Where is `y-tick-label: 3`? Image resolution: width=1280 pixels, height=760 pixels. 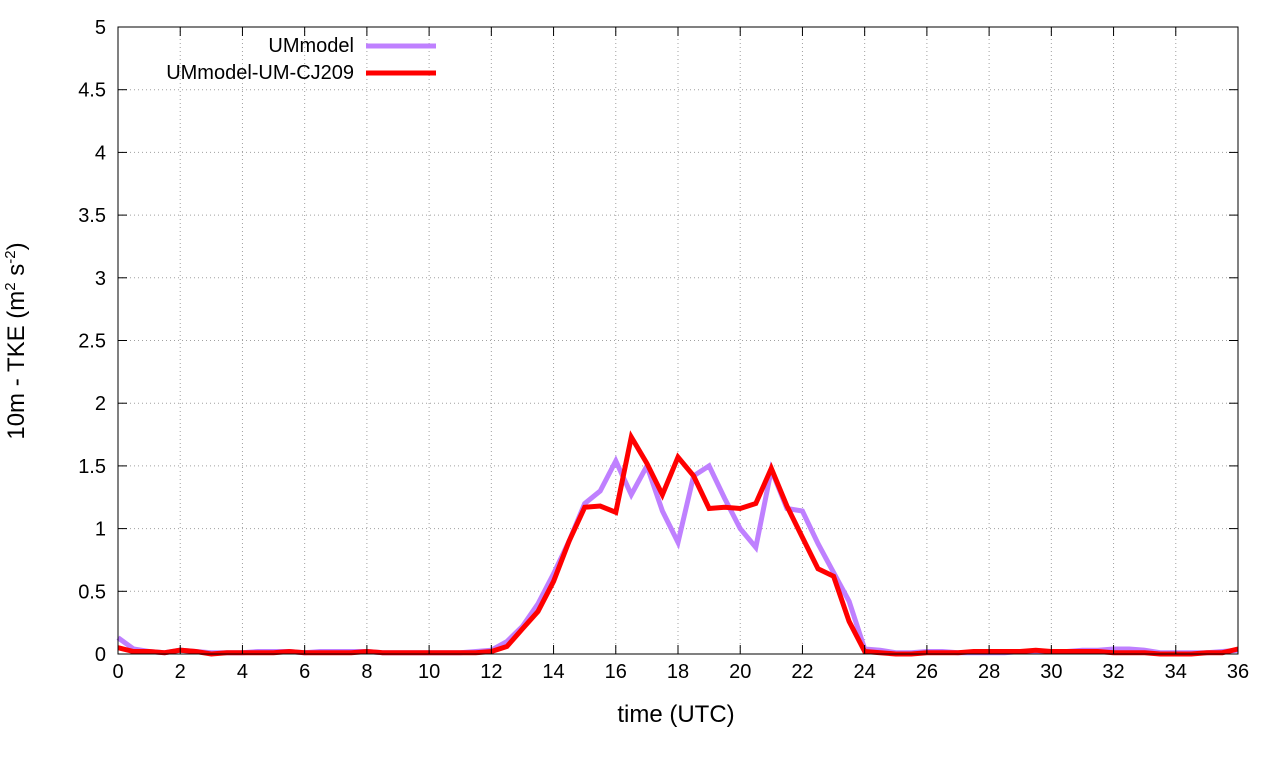 y-tick-label: 3 is located at coordinates (100, 279).